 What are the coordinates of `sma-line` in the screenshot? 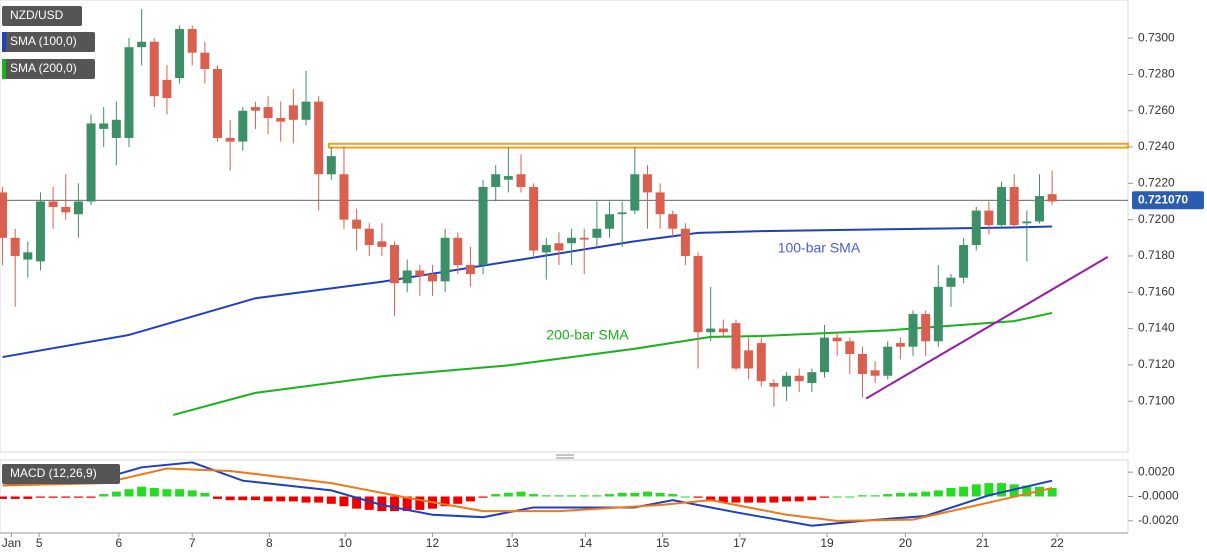 It's located at (612, 363).